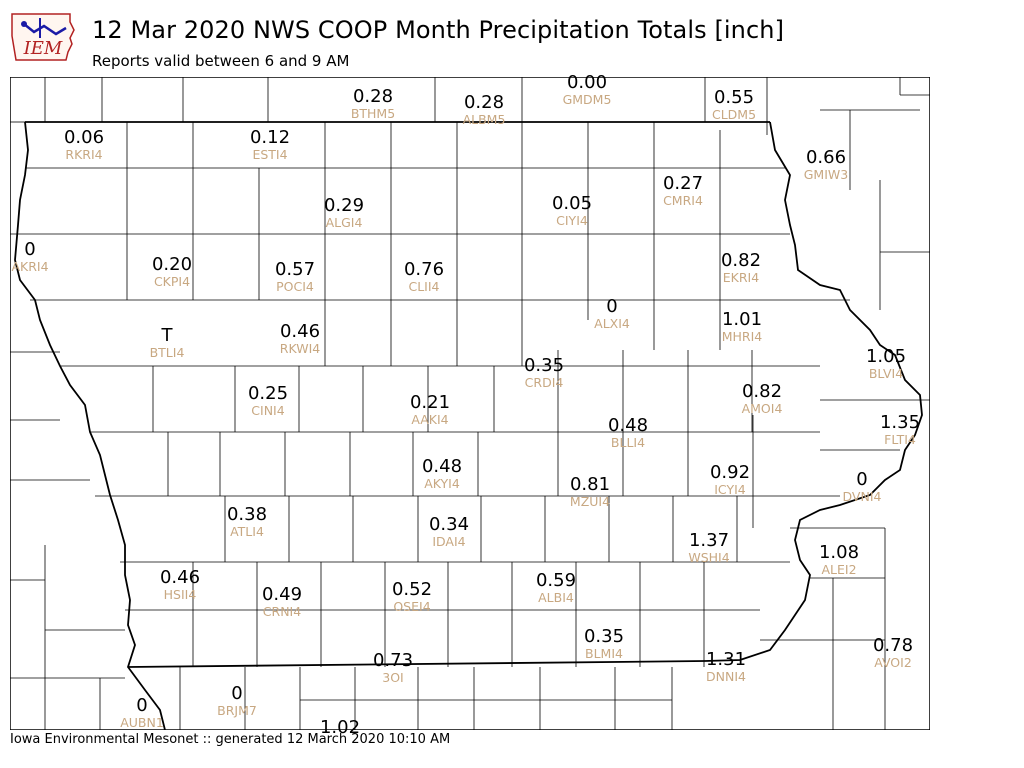 This screenshot has width=1024, height=768. Describe the element at coordinates (90, 425) in the screenshot. I see `missouri-river` at that location.